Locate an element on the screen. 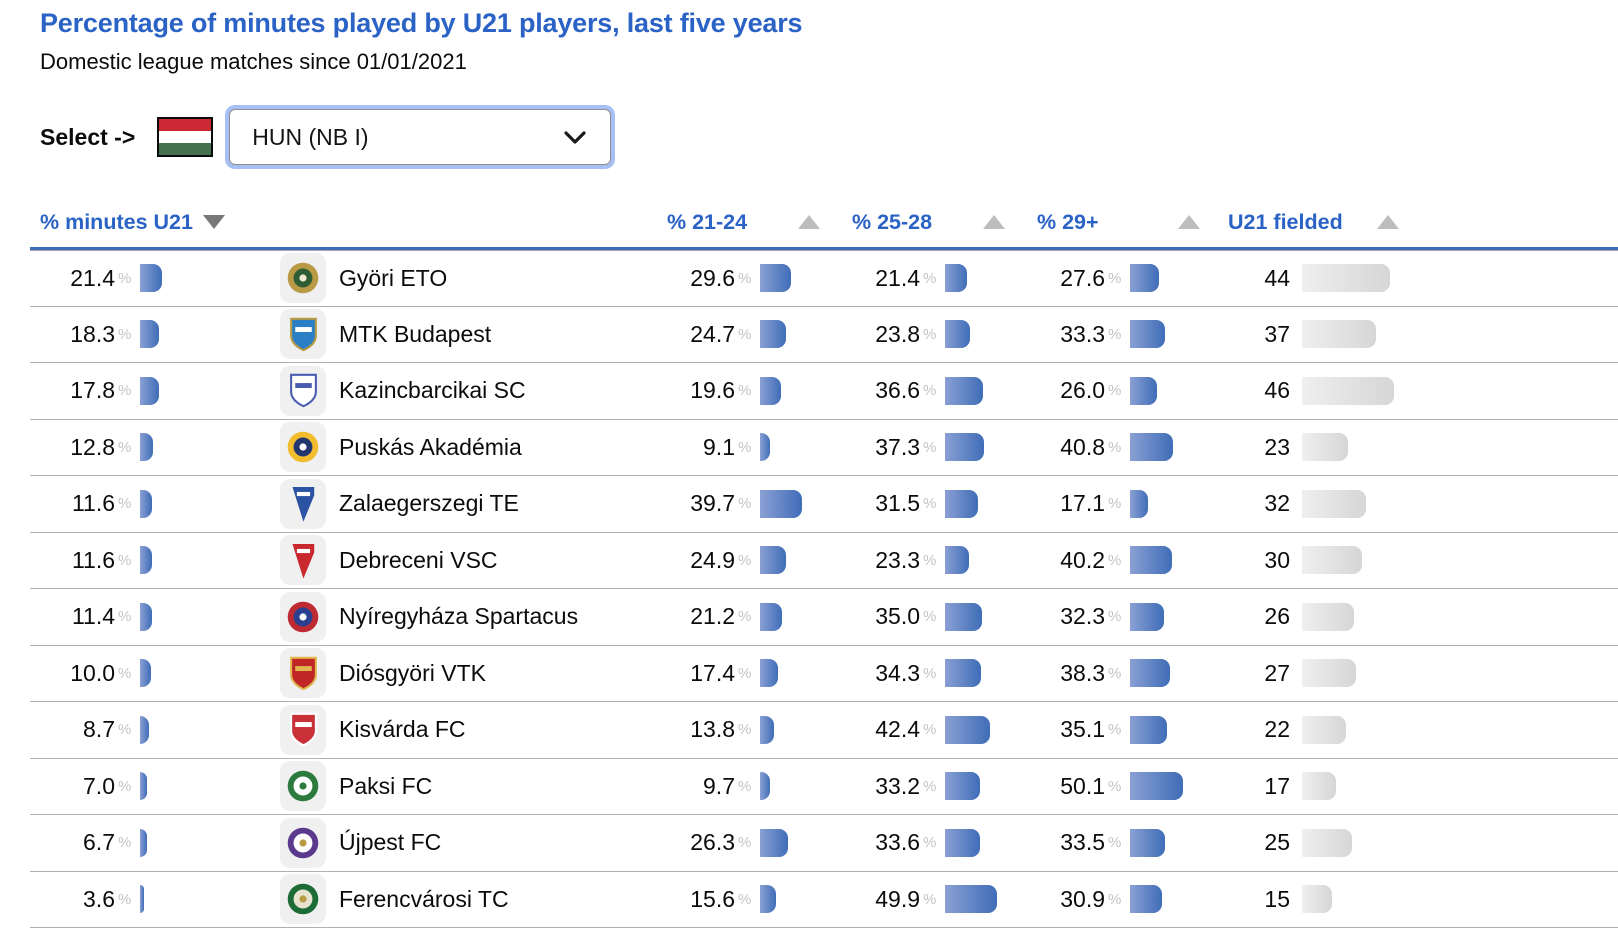 This screenshot has height=944, width=1618. team-name: Diósgyöri VTK is located at coordinates (412, 672).